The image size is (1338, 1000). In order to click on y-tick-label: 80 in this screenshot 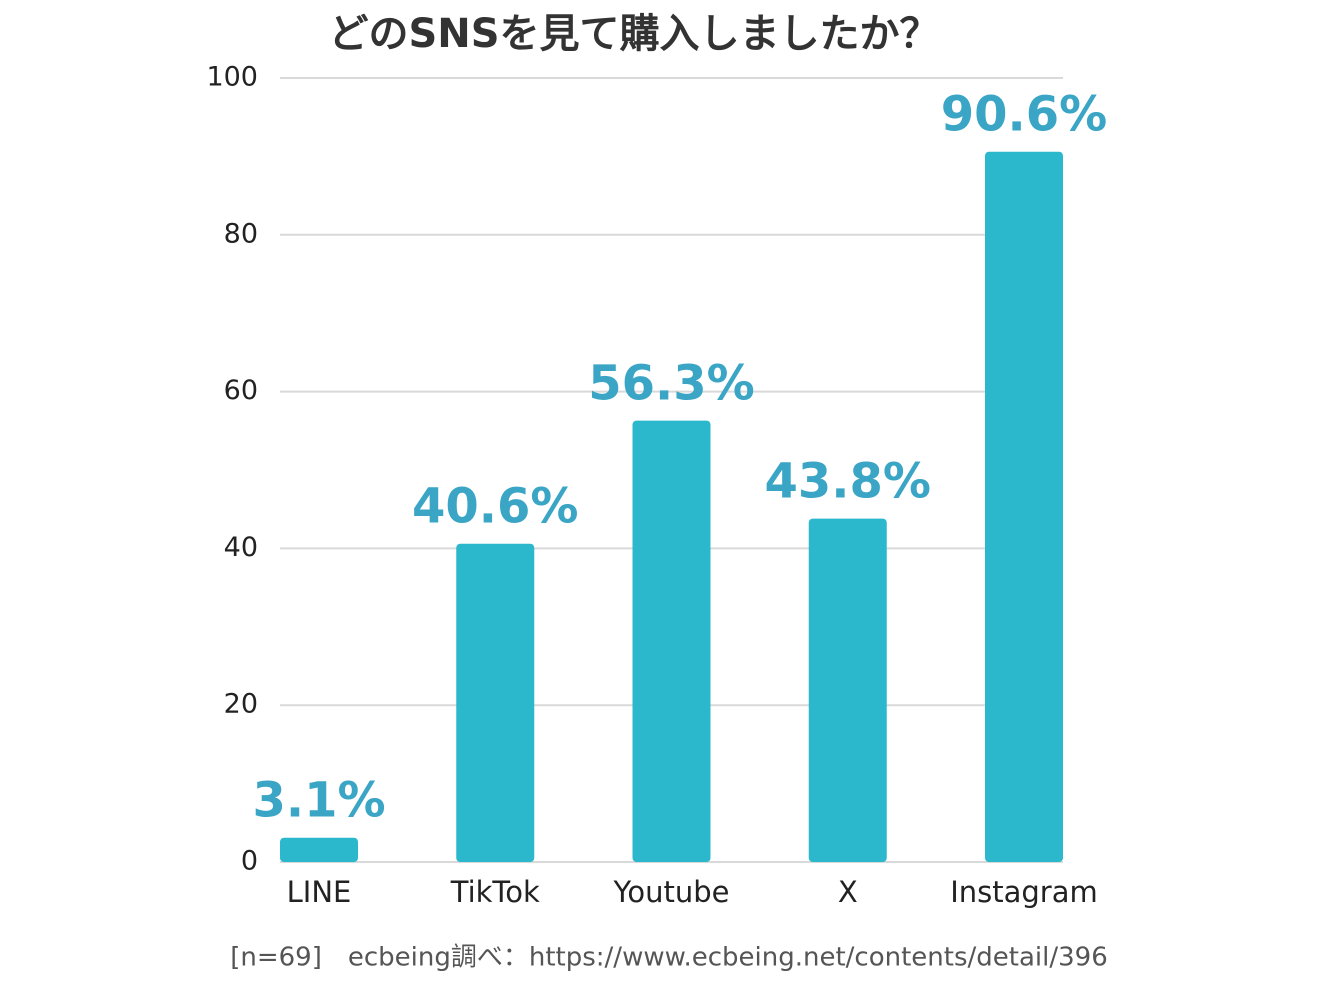, I will do `click(241, 233)`.